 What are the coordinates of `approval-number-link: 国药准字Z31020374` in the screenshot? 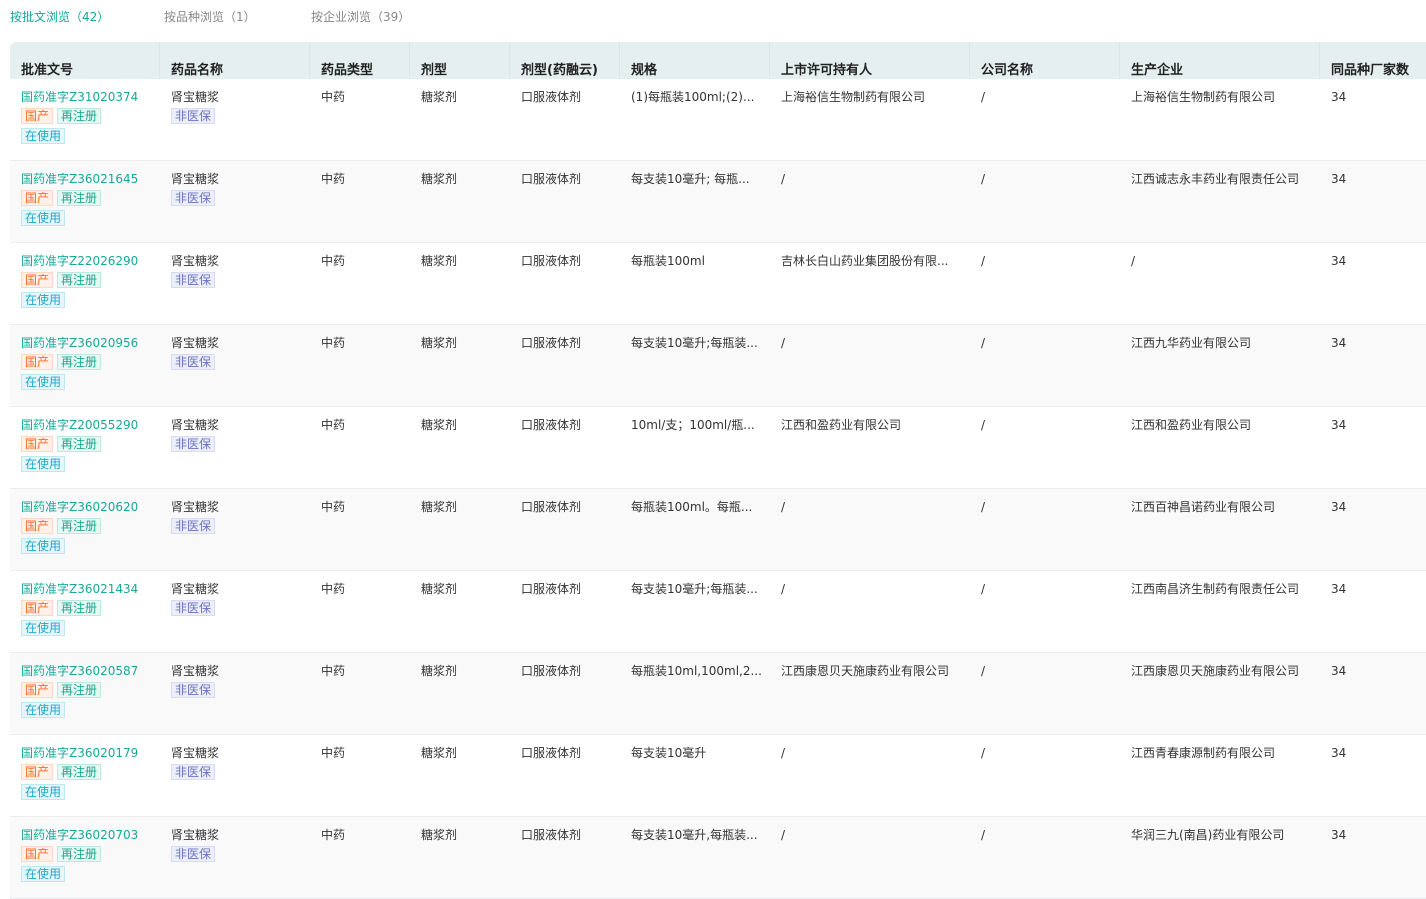 It's located at (80, 97).